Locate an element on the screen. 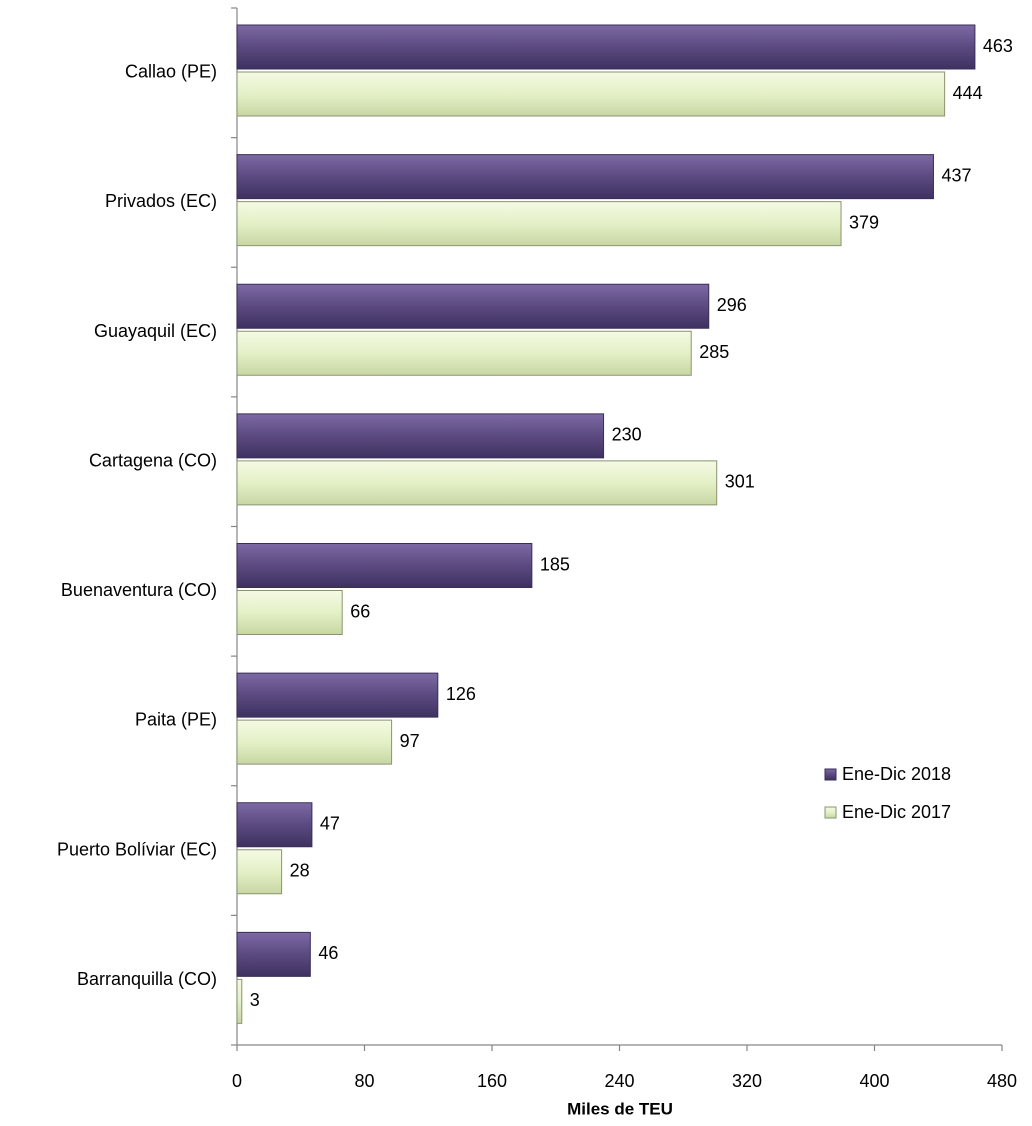  value-label: 230 is located at coordinates (627, 435).